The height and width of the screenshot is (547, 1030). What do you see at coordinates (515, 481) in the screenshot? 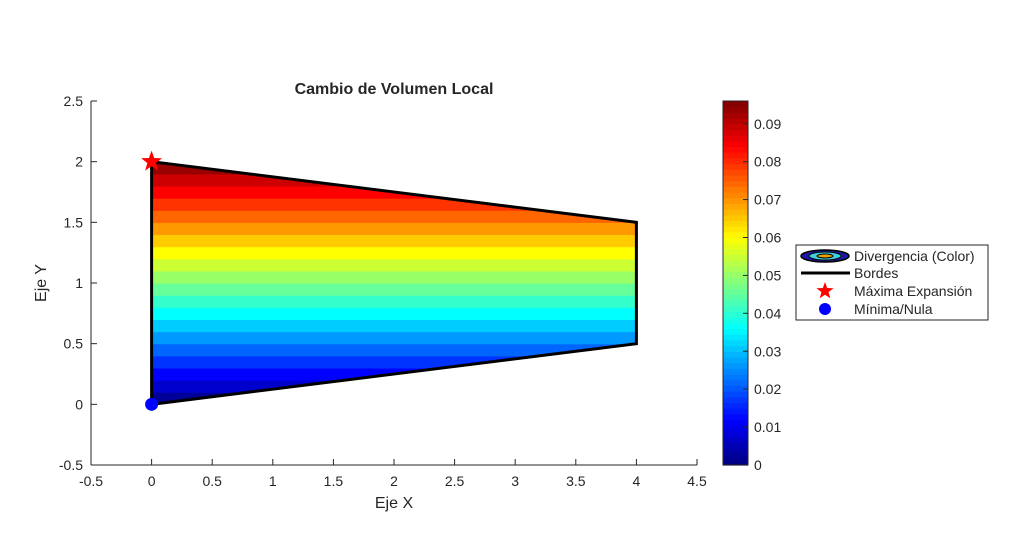
I see `x-tick-label: 3` at bounding box center [515, 481].